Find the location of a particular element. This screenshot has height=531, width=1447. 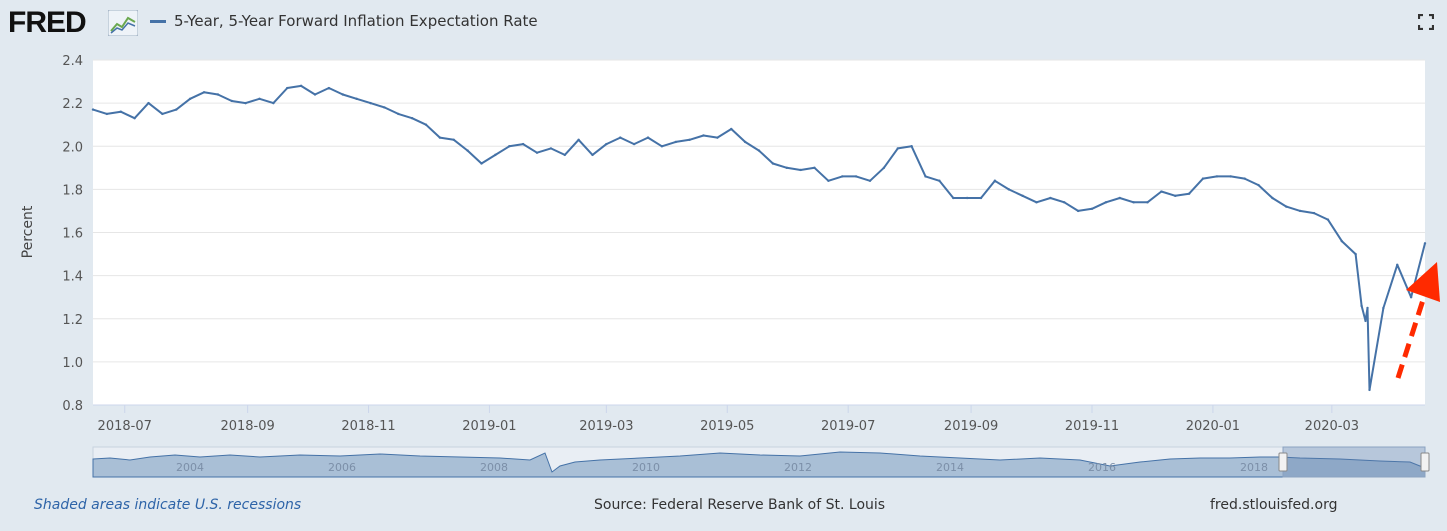

legend-swatch is located at coordinates (158, 21).